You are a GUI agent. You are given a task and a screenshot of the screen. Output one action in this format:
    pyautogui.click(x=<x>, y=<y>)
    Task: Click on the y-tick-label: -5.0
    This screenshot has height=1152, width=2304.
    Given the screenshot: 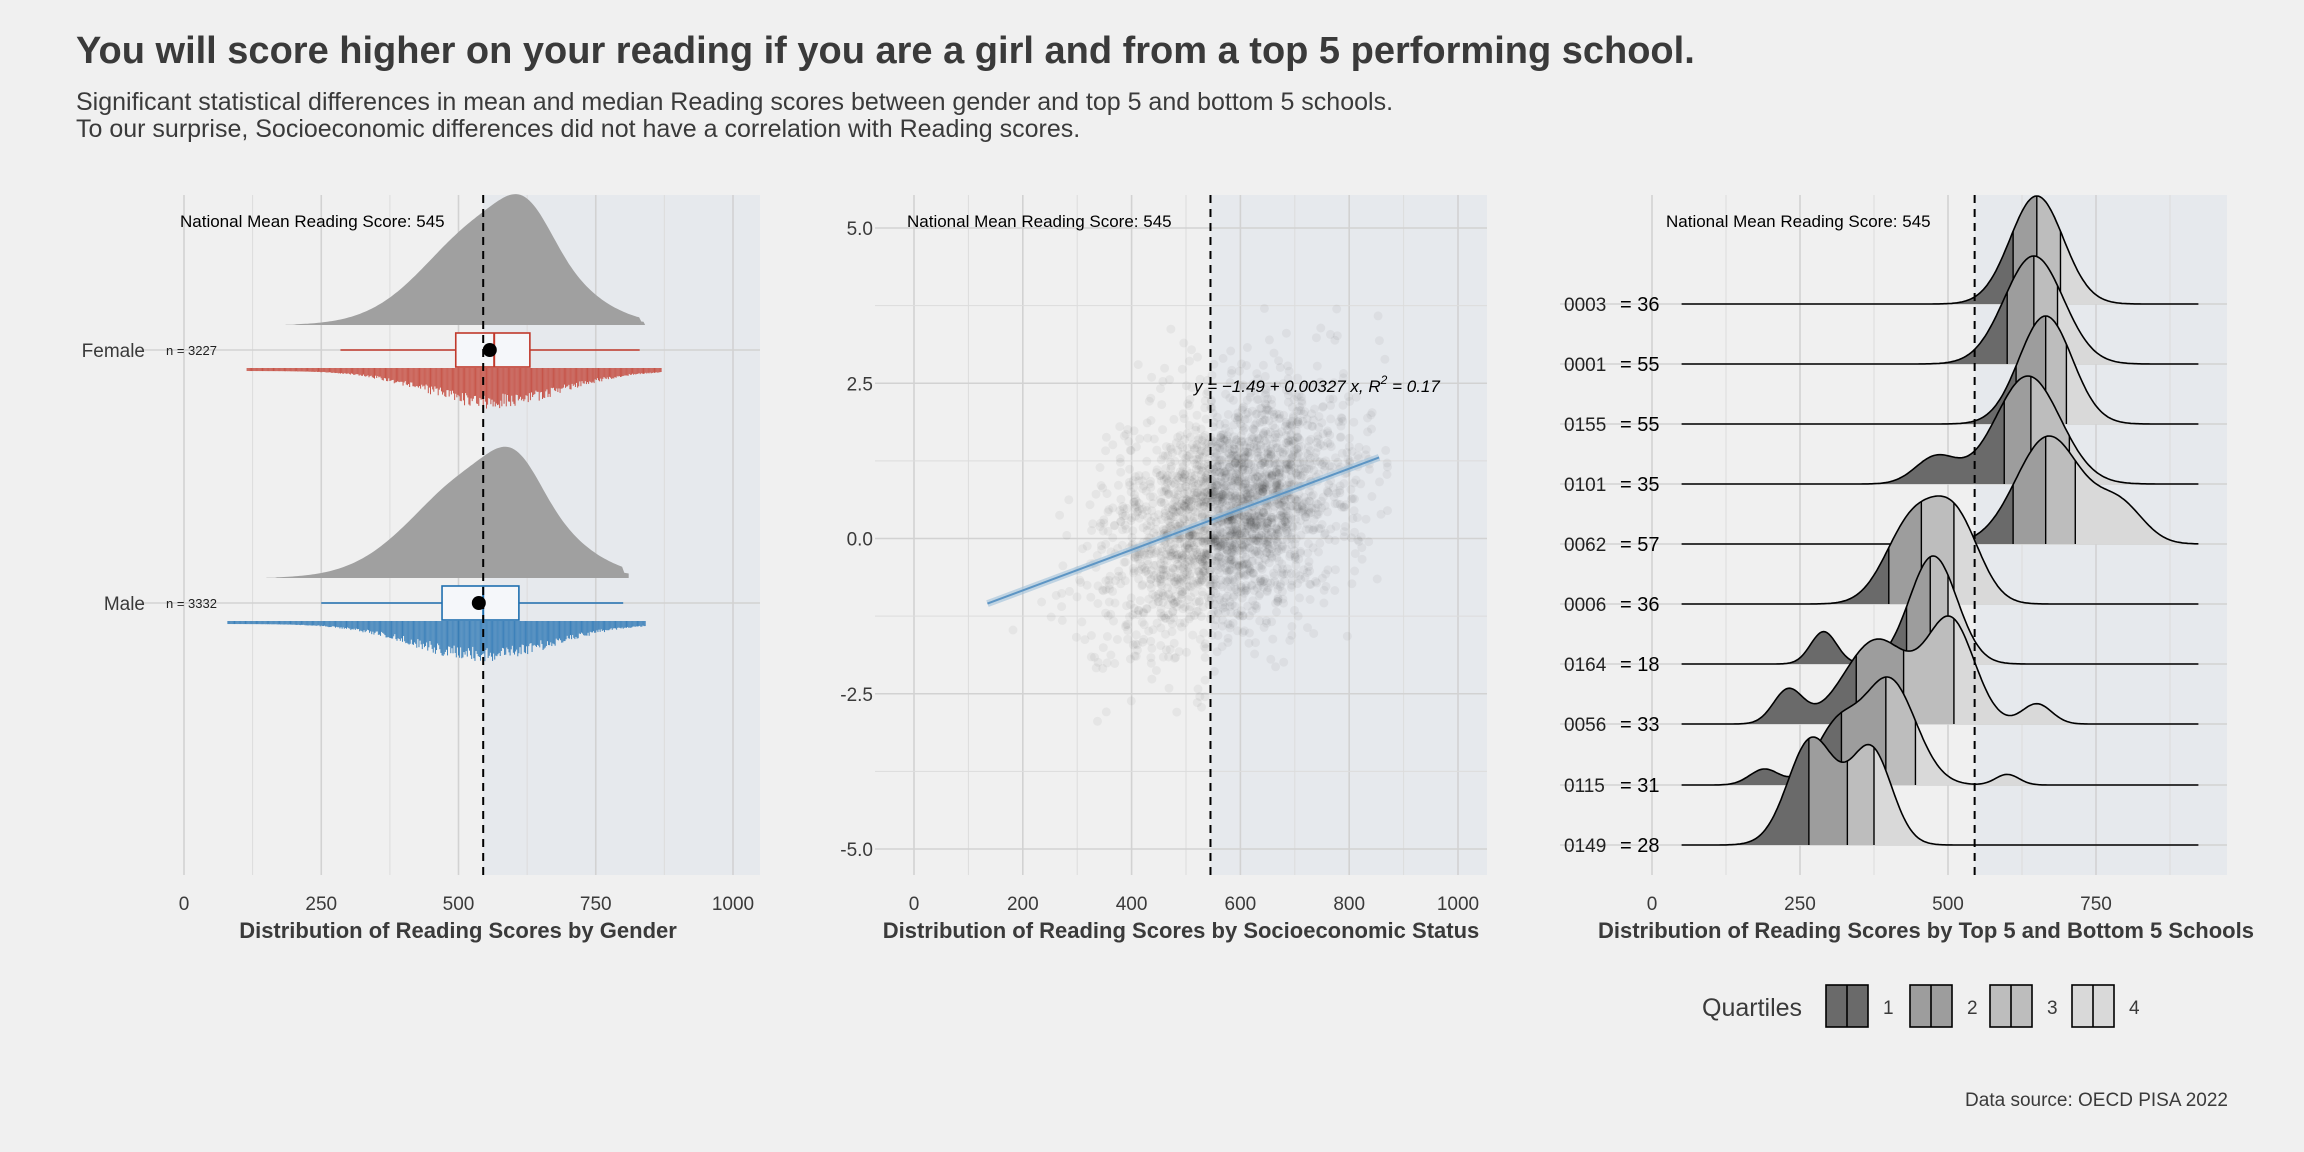 What is the action you would take?
    pyautogui.click(x=856, y=850)
    